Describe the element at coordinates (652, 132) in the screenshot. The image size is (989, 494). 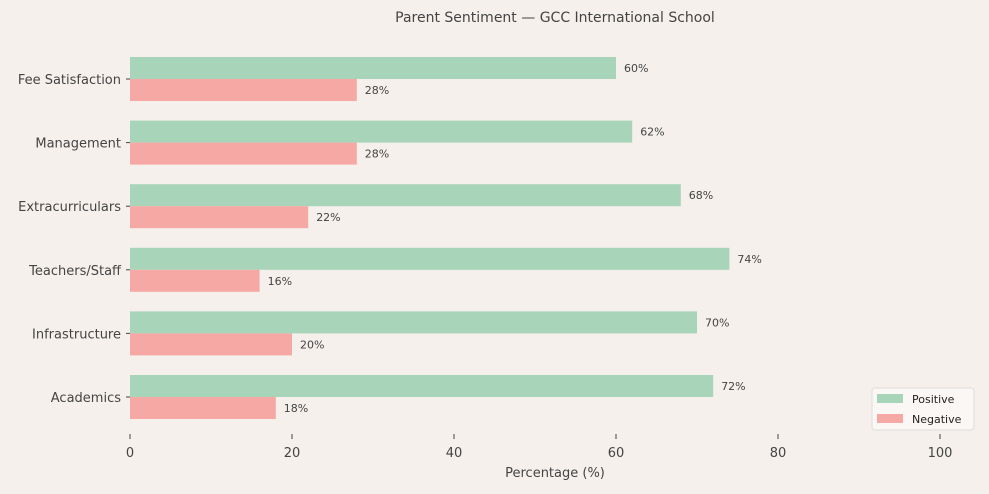
I see `data-label: 62%` at that location.